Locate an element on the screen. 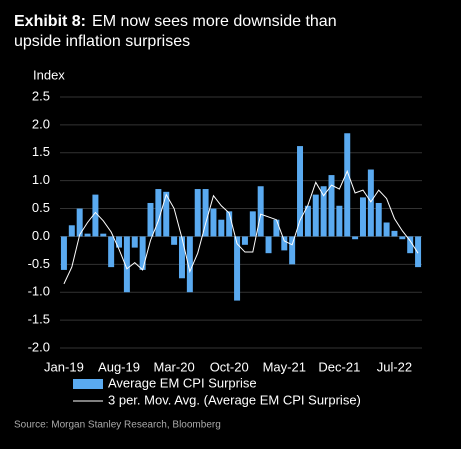  y-tick-label: 0.5 is located at coordinates (41, 207).